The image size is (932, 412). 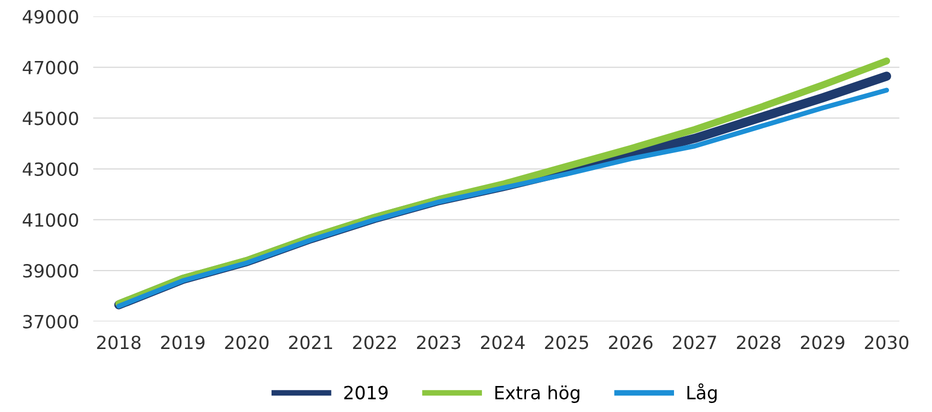 What do you see at coordinates (182, 343) in the screenshot?
I see `x-tick-label: 2019` at bounding box center [182, 343].